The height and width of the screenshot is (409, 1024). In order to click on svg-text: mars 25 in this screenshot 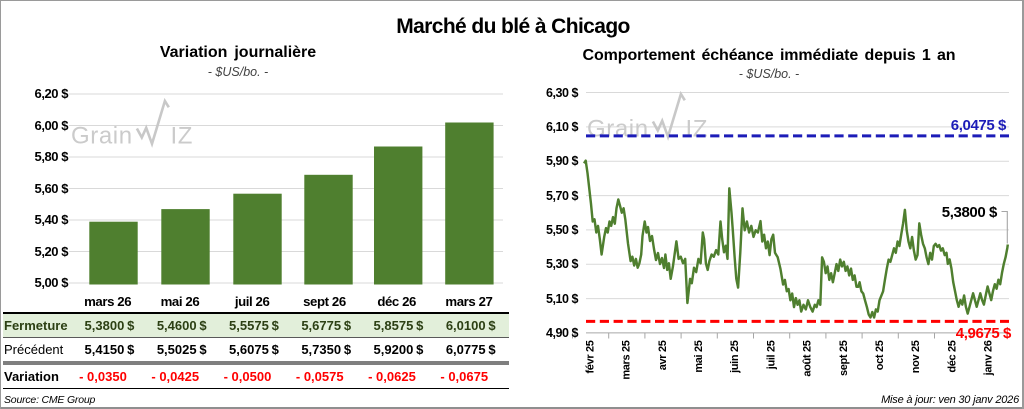, I will do `click(627, 359)`.